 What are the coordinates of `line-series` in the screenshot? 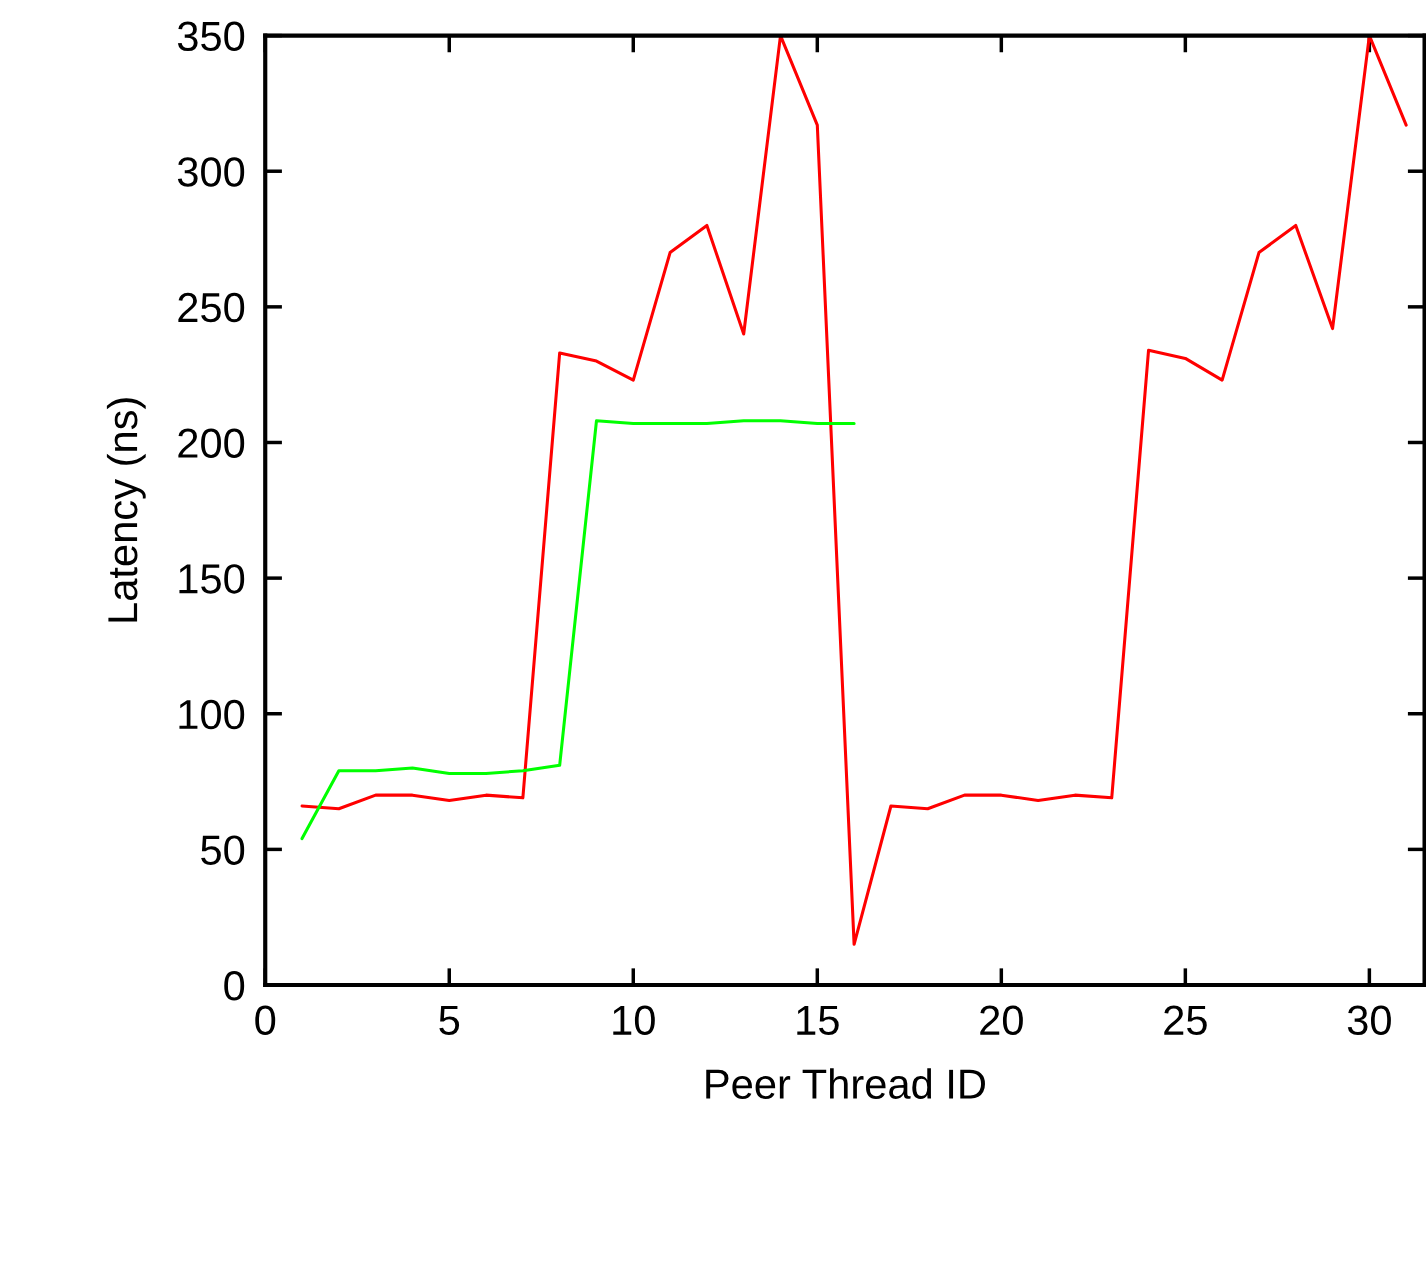 It's located at (578, 630).